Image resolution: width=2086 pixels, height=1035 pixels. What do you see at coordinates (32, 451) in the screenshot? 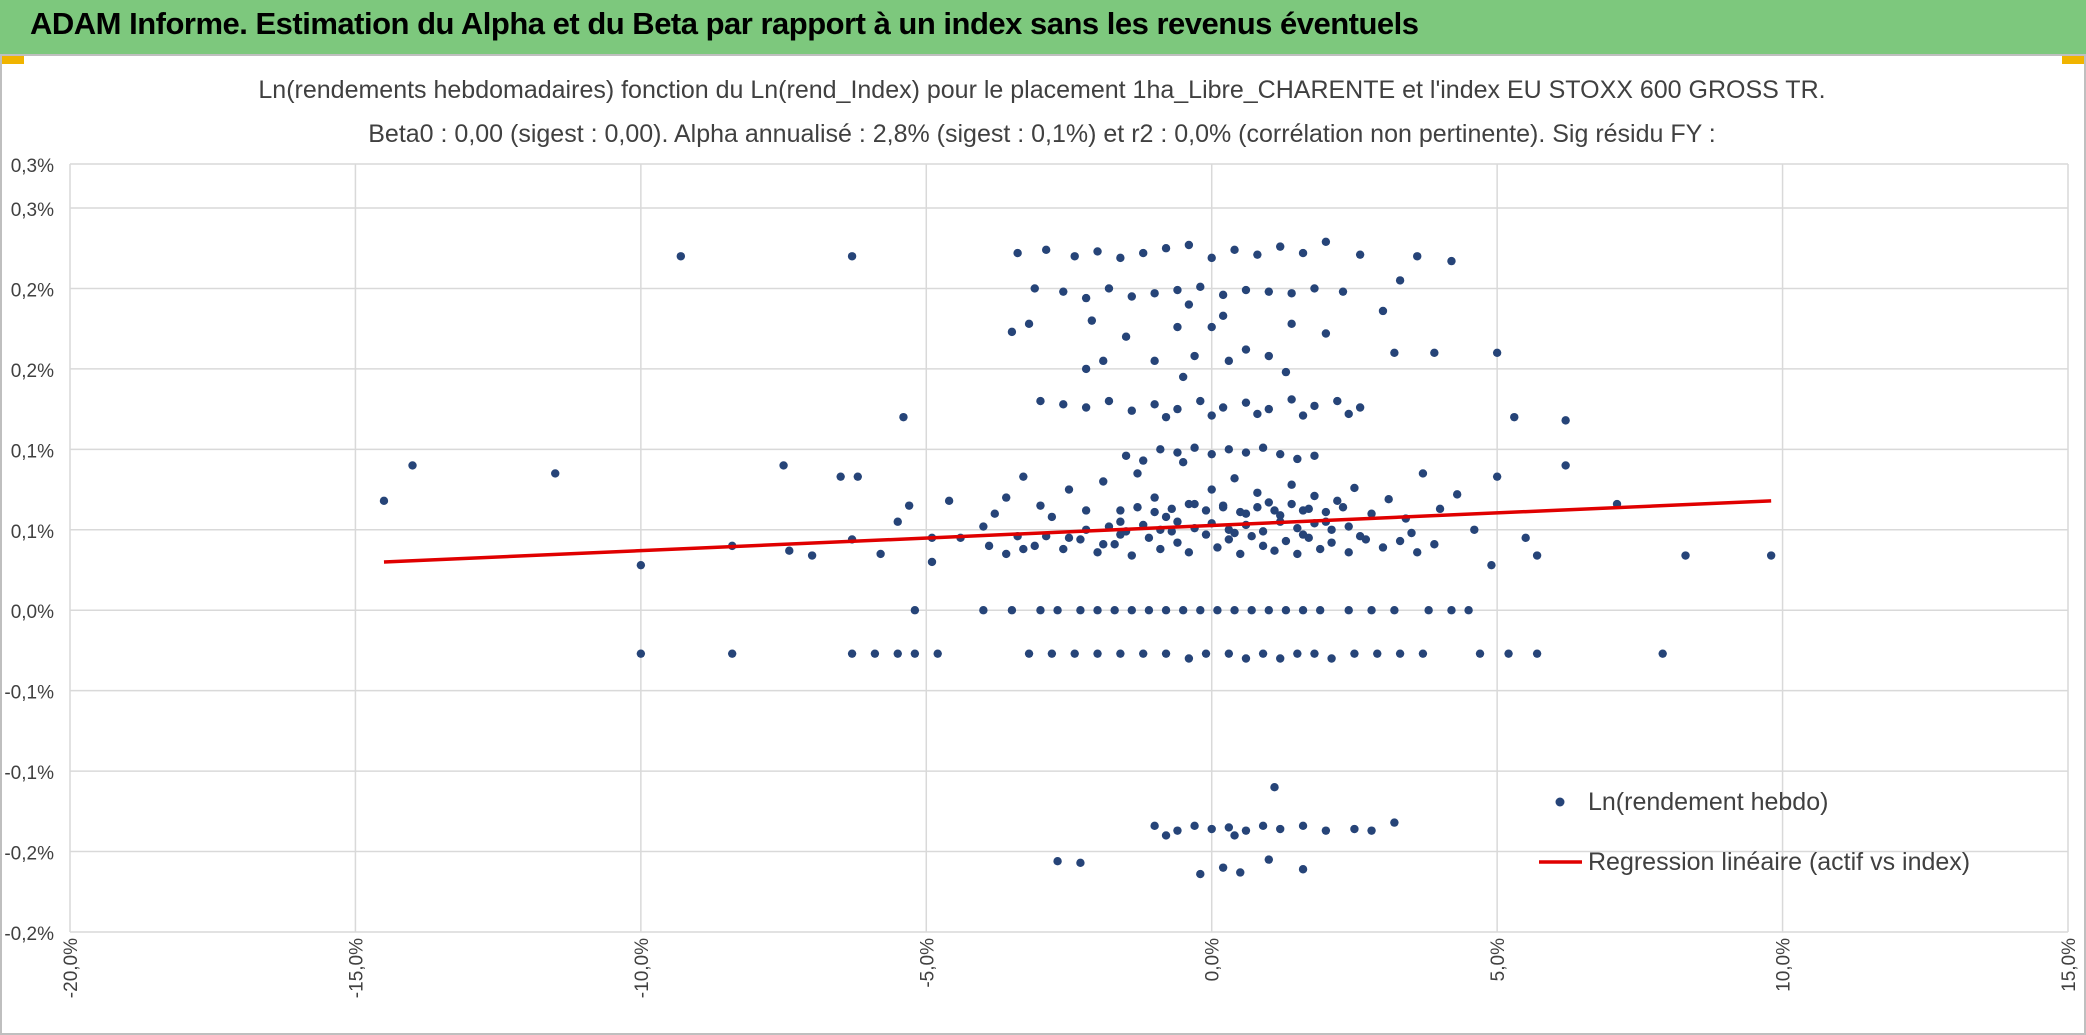
I see `y-tick-label: 0,1%` at bounding box center [32, 451].